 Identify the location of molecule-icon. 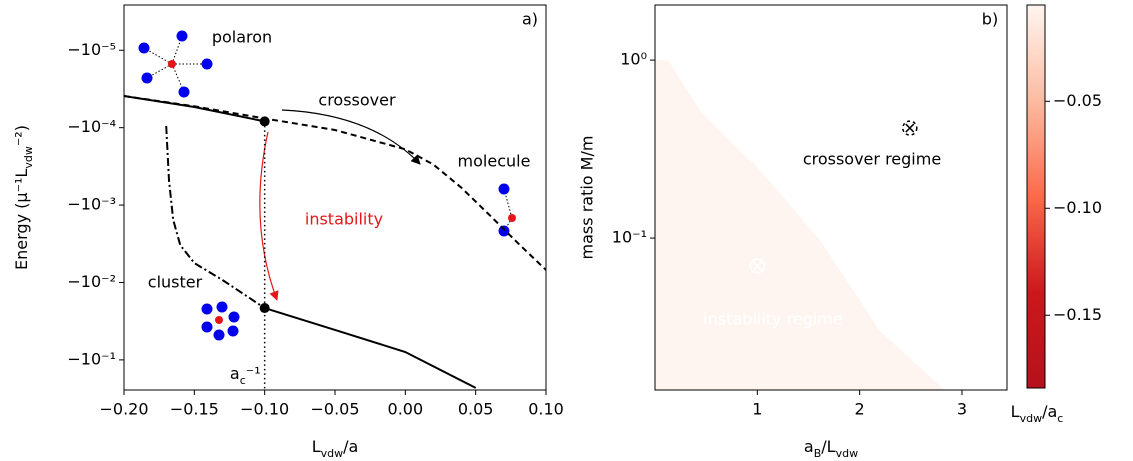
(507, 210).